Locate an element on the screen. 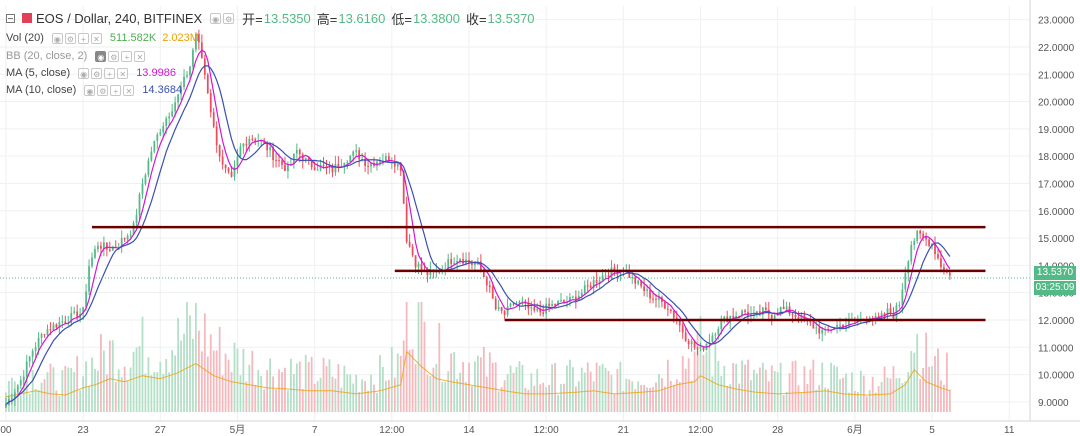 This screenshot has width=1080, height=436. y-tick-label: 10.0000 is located at coordinates (1056, 376).